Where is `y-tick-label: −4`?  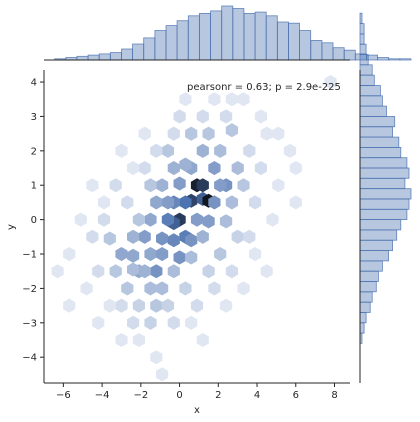
y-tick-label: −4 is located at coordinates (29, 358).